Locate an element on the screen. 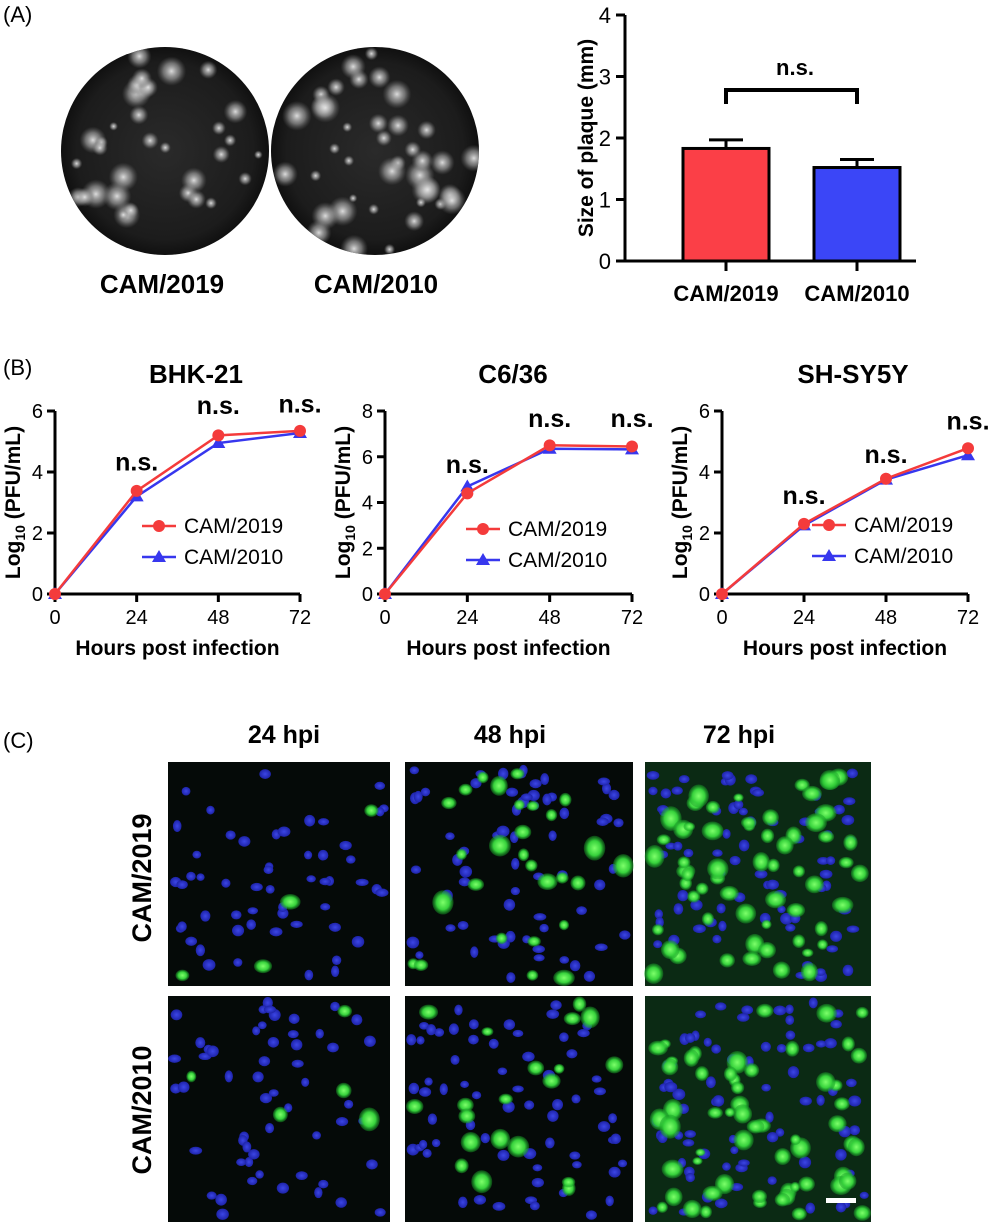 Image resolution: width=995 pixels, height=1223 pixels. y-tick-label: 6 is located at coordinates (367, 458).